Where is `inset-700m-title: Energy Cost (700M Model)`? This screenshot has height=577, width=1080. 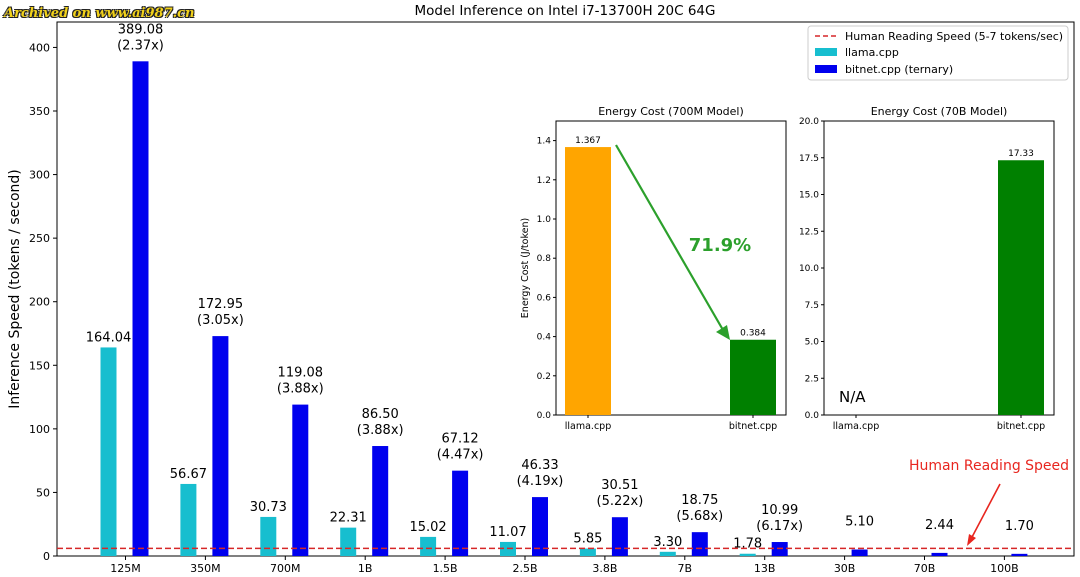
inset-700m-title: Energy Cost (700M Model) is located at coordinates (671, 111).